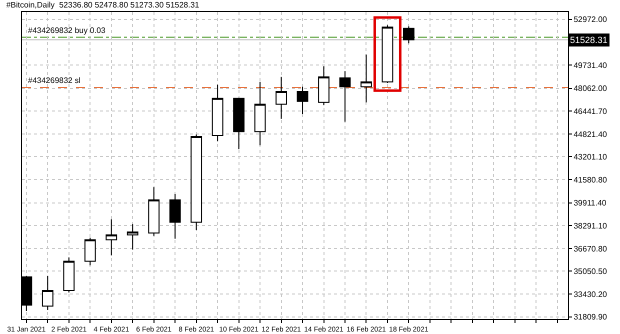  What do you see at coordinates (591, 179) in the screenshot?
I see `y-tick-label: 41580.80` at bounding box center [591, 179].